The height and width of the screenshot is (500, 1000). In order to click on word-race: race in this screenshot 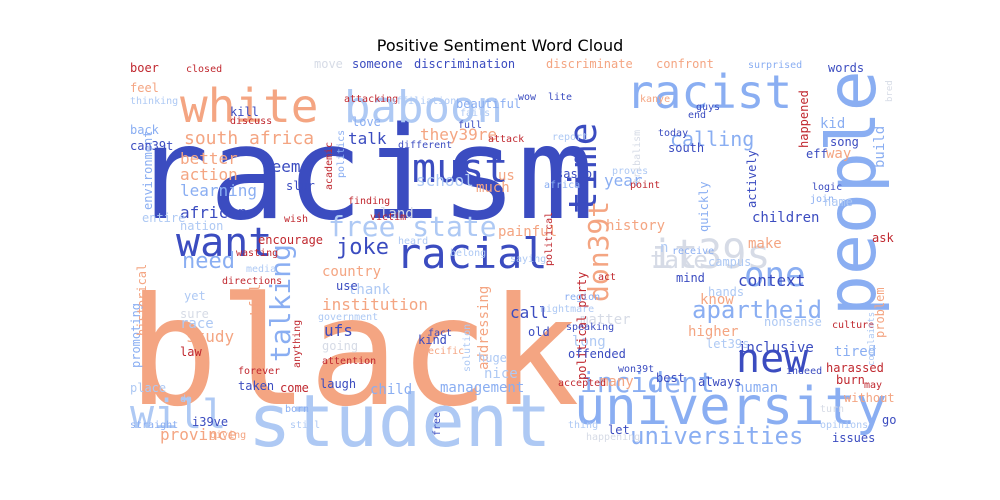, I will do `click(197, 324)`.